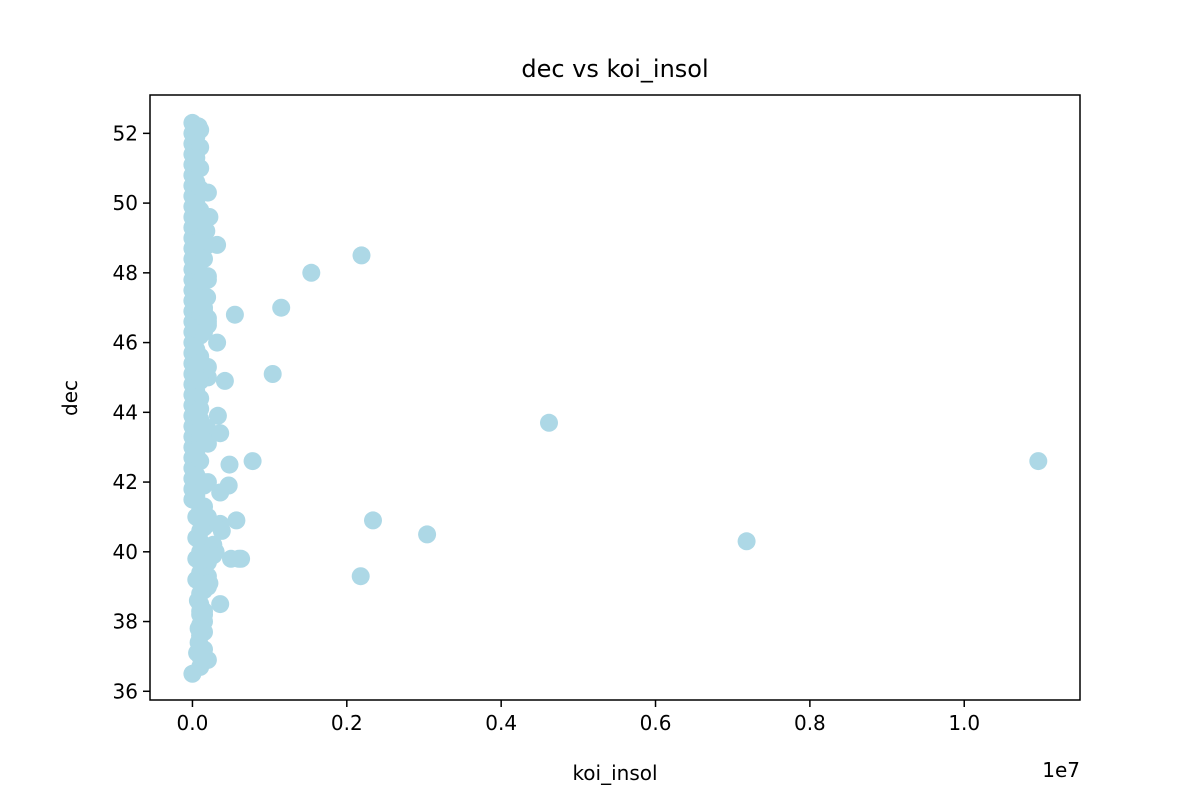  What do you see at coordinates (70, 398) in the screenshot?
I see `y-axis-label: dec` at bounding box center [70, 398].